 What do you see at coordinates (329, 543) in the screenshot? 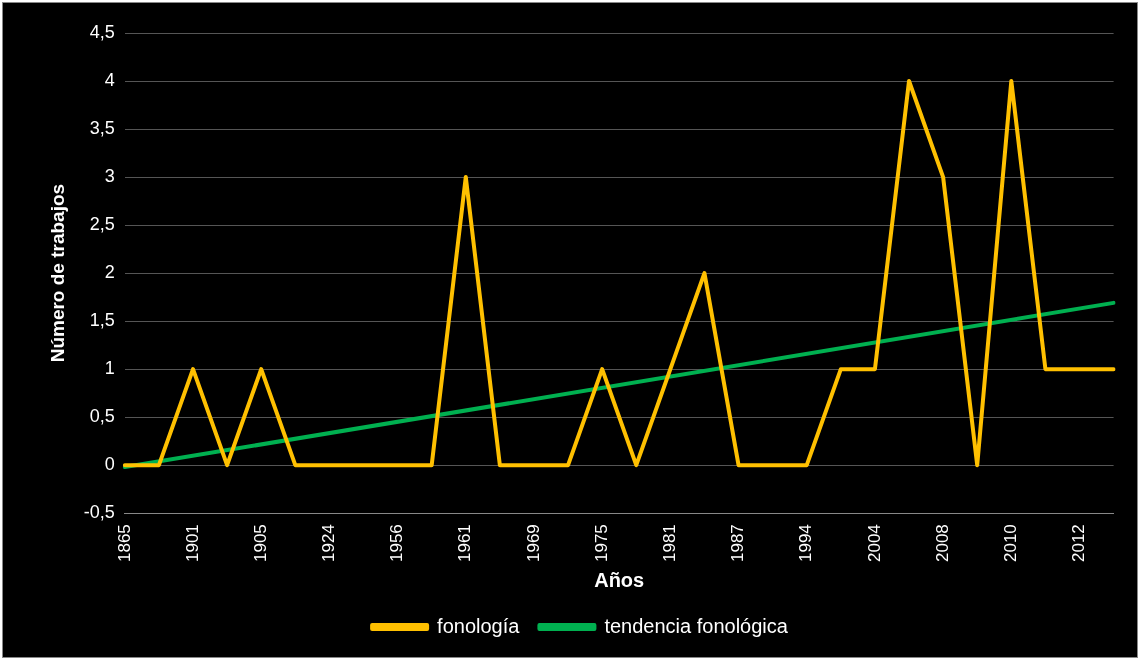
I see `x-tick-label: 1924` at bounding box center [329, 543].